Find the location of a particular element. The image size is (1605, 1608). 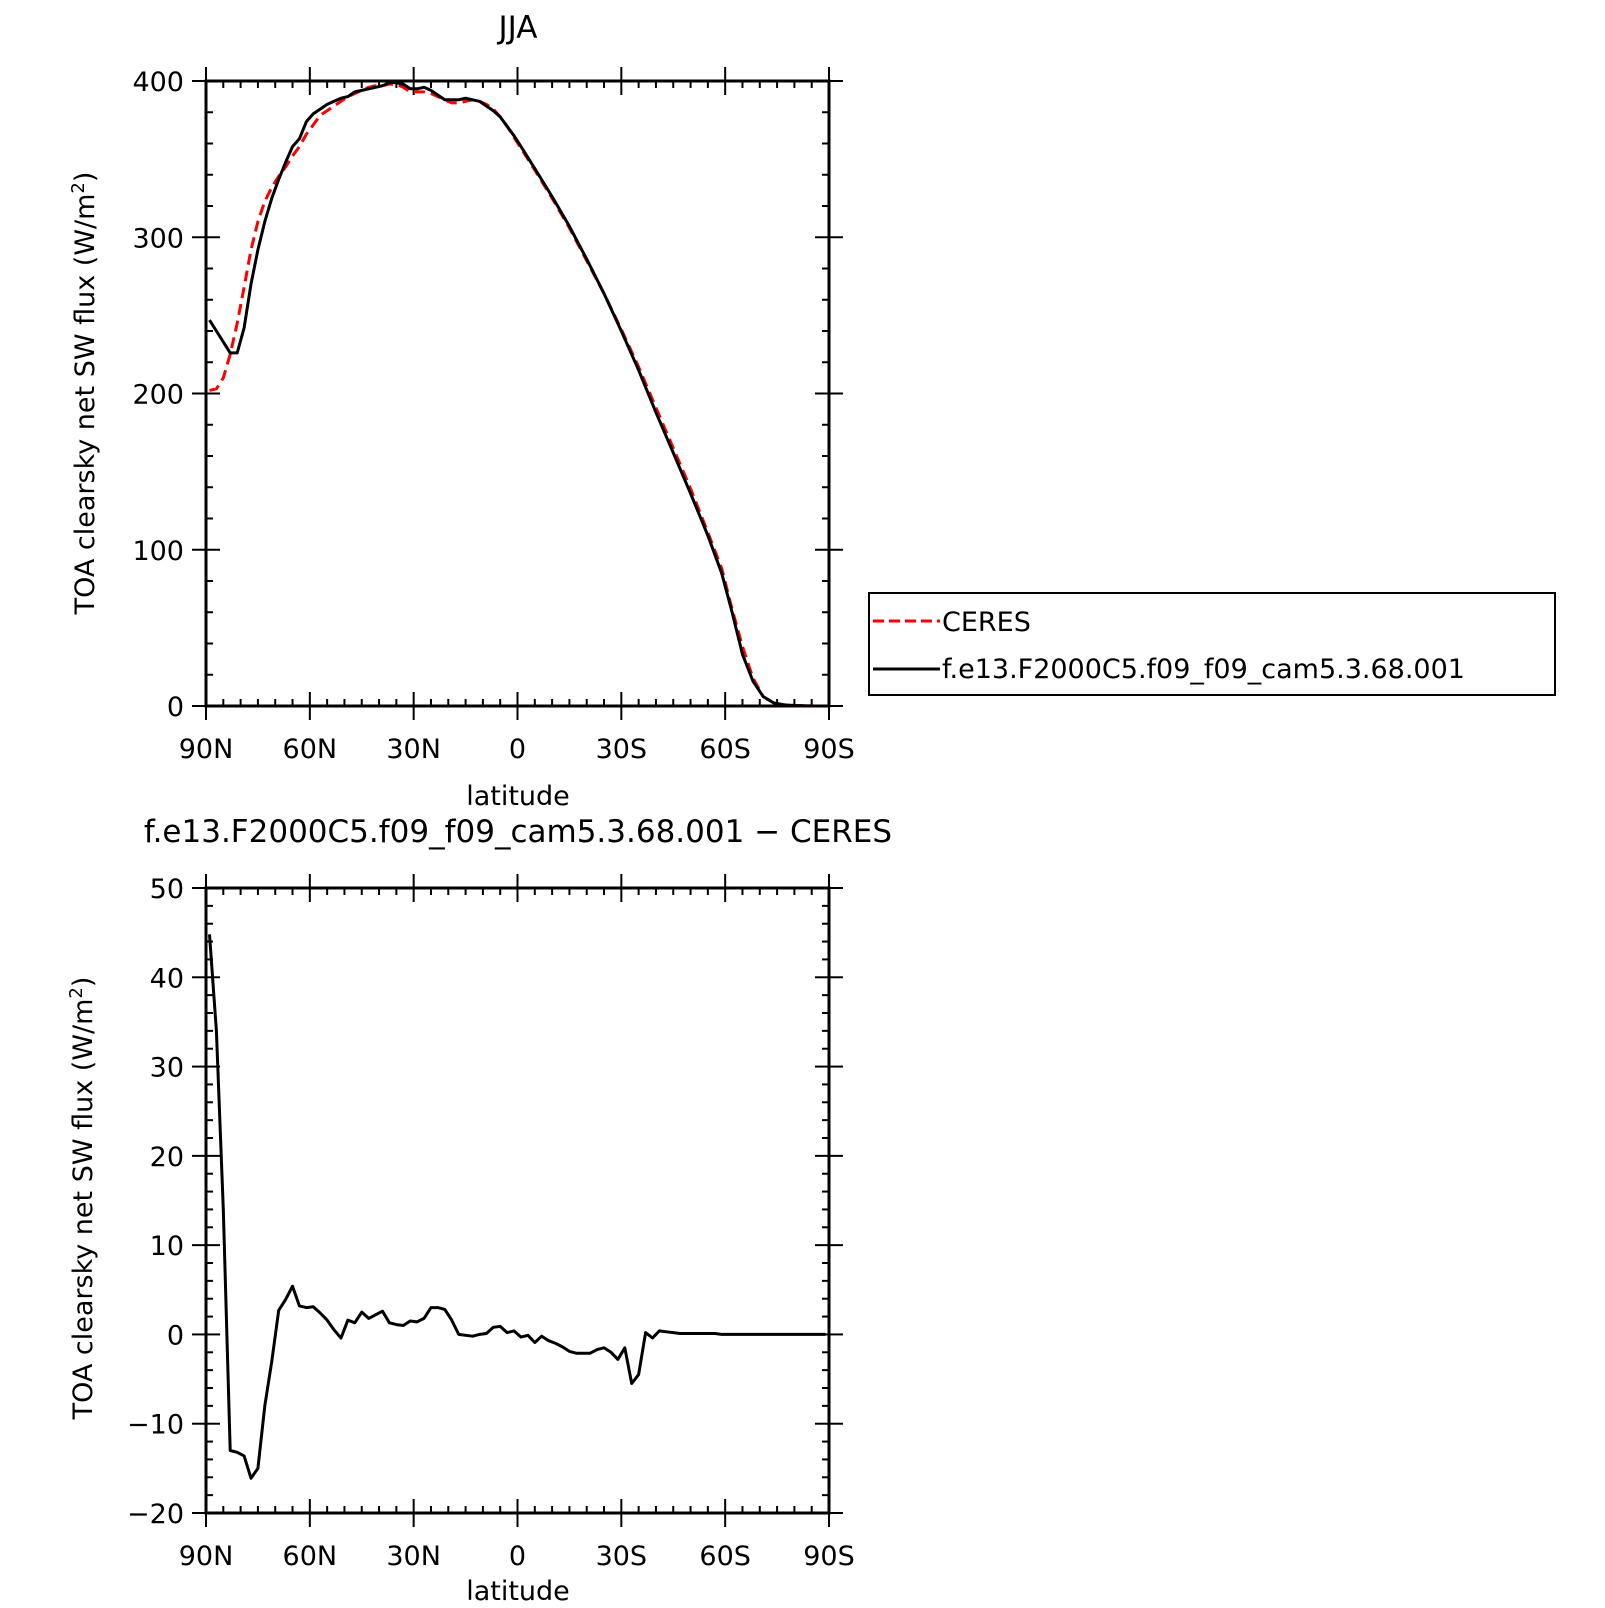

top-y-axis-label-base: TOA clearsky net SW flux (W/m is located at coordinates (85, 405).